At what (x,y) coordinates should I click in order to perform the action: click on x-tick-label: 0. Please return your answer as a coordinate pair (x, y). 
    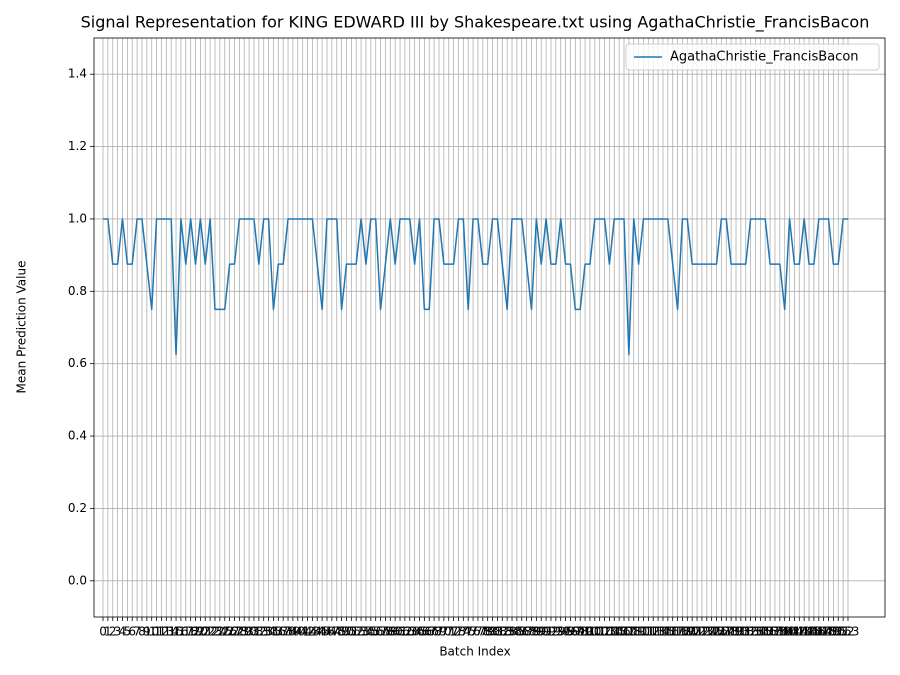
    Looking at the image, I should click on (103, 632).